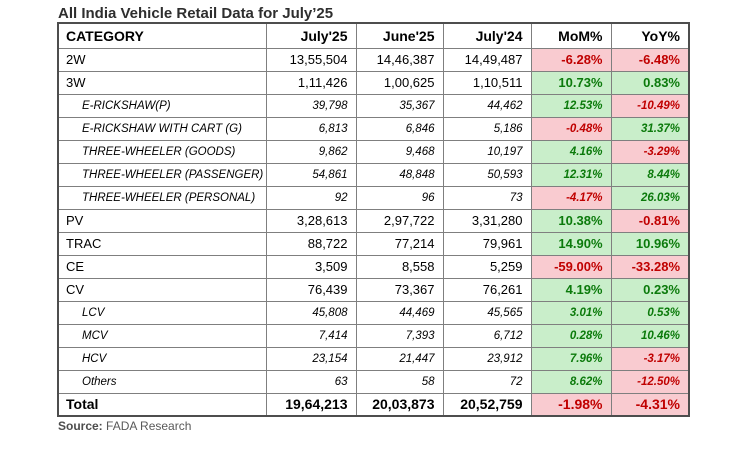 This screenshot has width=750, height=450. What do you see at coordinates (399, 174) in the screenshot?
I see `value-cell: 48,848` at bounding box center [399, 174].